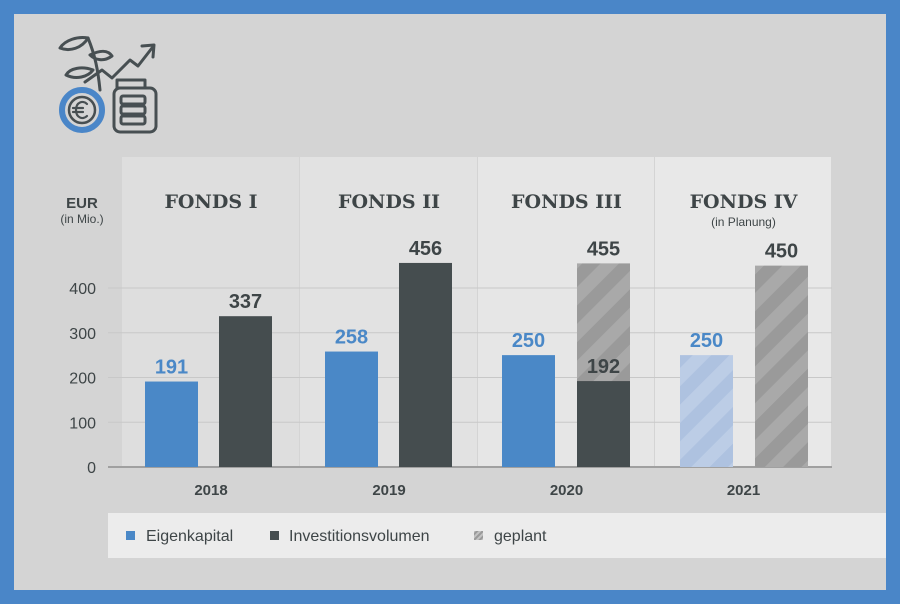  What do you see at coordinates (351, 338) in the screenshot?
I see `data-label-eigenkapital: 258` at bounding box center [351, 338].